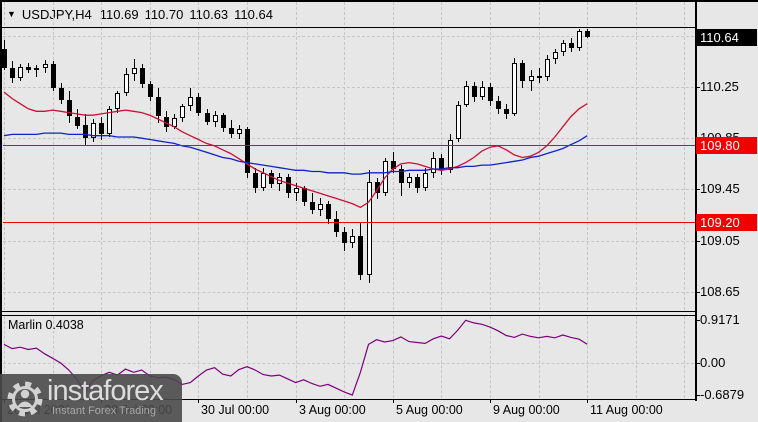  Describe the element at coordinates (720, 291) in the screenshot. I see `price-axis-label: 108.65` at that location.